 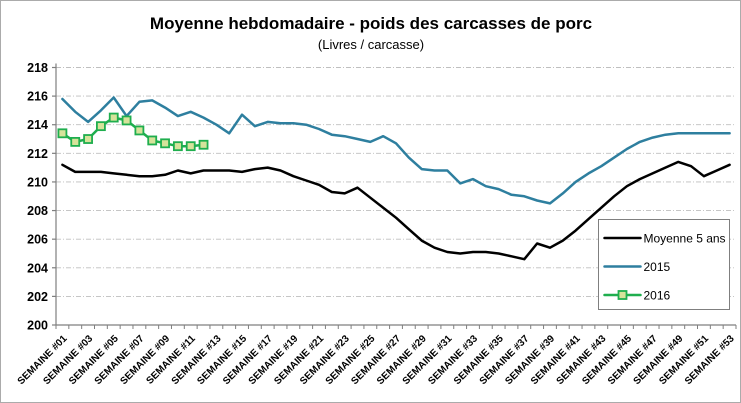 I want to click on legend-item-label: 2016, so click(x=657, y=296).